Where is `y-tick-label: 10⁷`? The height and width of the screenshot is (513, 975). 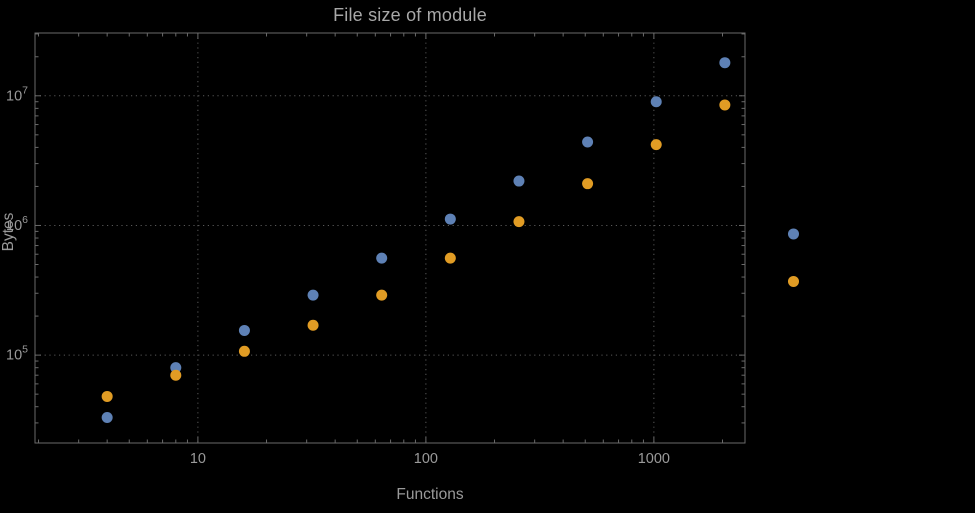
y-tick-label: 10⁷ is located at coordinates (17, 94).